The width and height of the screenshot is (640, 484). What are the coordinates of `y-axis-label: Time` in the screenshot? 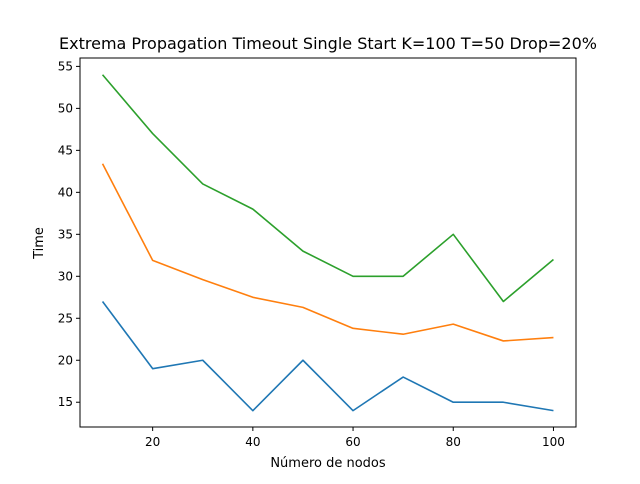 It's located at (39, 243).